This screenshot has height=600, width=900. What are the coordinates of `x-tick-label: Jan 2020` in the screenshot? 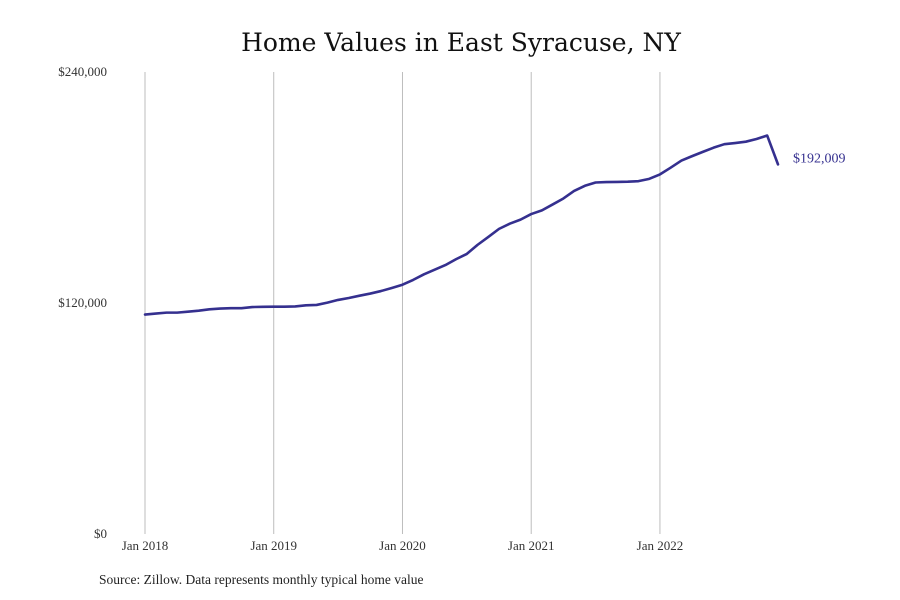 It's located at (402, 545).